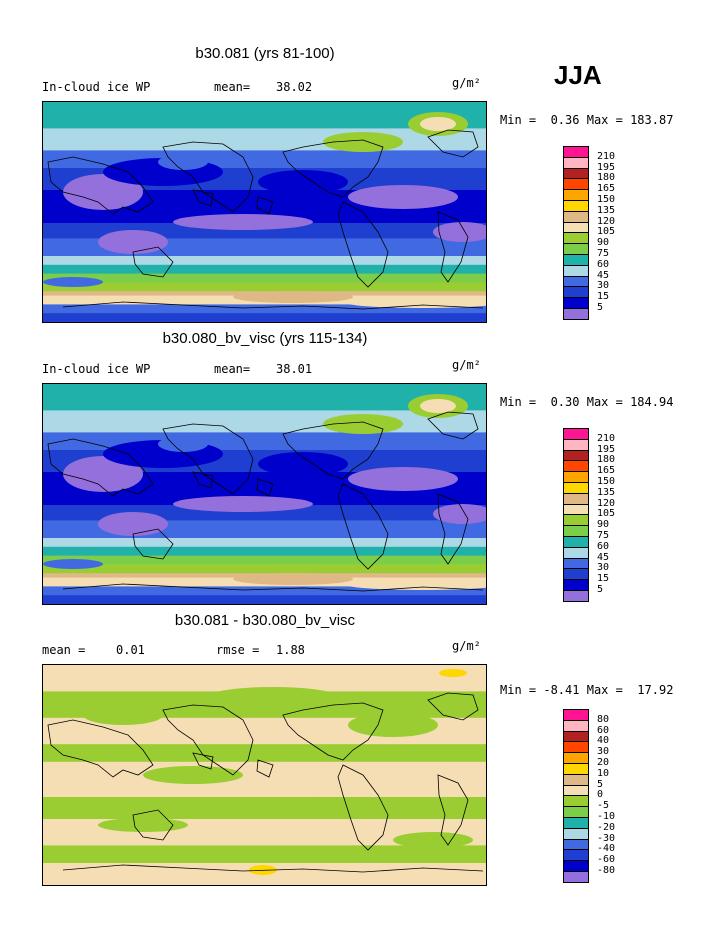 Image resolution: width=723 pixels, height=935 pixels. What do you see at coordinates (64, 650) in the screenshot?
I see `panel-3-mean-label: mean =` at bounding box center [64, 650].